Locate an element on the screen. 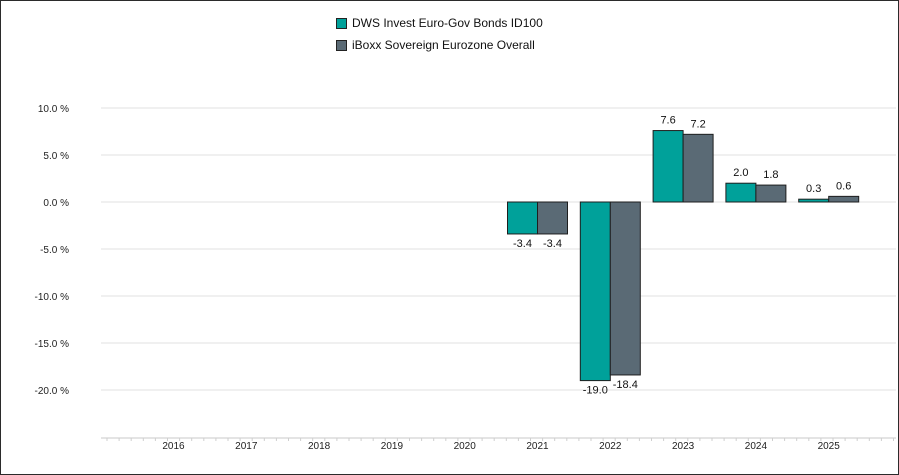 This screenshot has height=475, width=899. data-label: 0.3 is located at coordinates (813, 189).